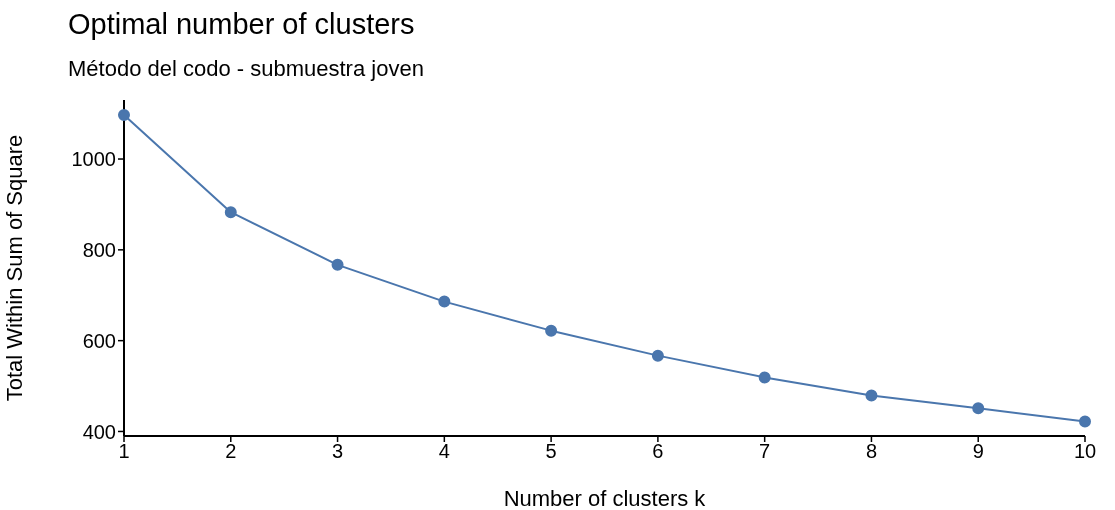 Image resolution: width=1115 pixels, height=510 pixels. Describe the element at coordinates (93, 159) in the screenshot. I see `y-tick-label: 1000` at that location.